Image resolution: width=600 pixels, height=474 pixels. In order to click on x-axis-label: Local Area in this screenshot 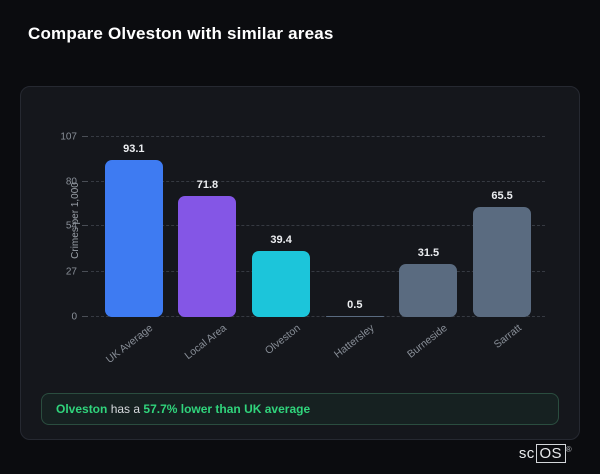, I will do `click(205, 342)`.